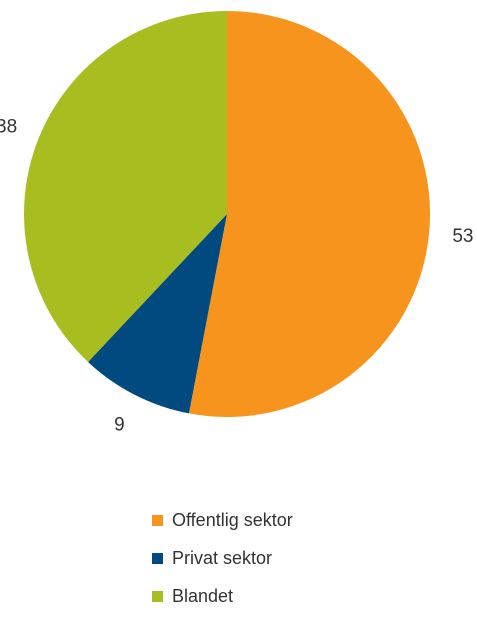 The width and height of the screenshot is (477, 621). Describe the element at coordinates (232, 519) in the screenshot. I see `legend-label-offentlig-sektor: Offentlig sektor` at that location.